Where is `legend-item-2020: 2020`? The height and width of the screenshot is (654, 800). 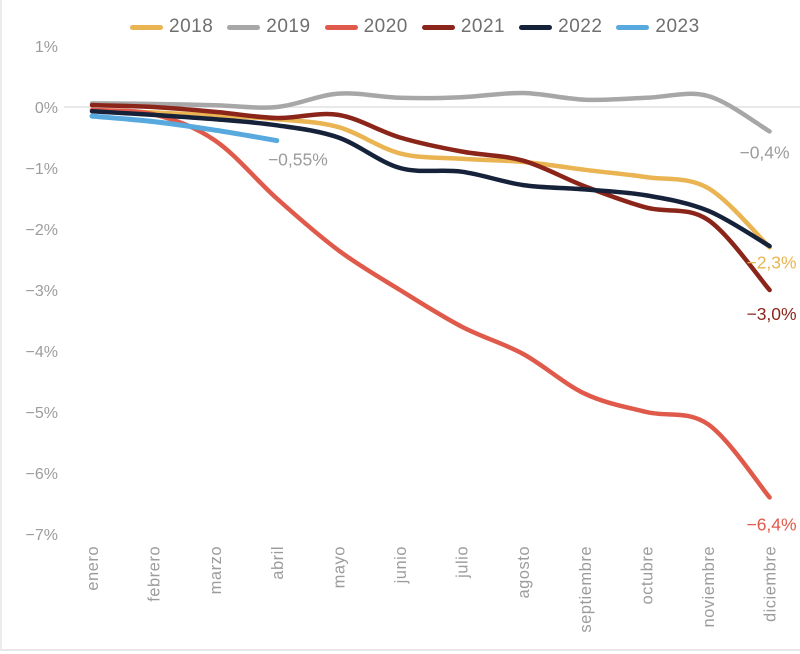 legend-item-2020: 2020 is located at coordinates (366, 27).